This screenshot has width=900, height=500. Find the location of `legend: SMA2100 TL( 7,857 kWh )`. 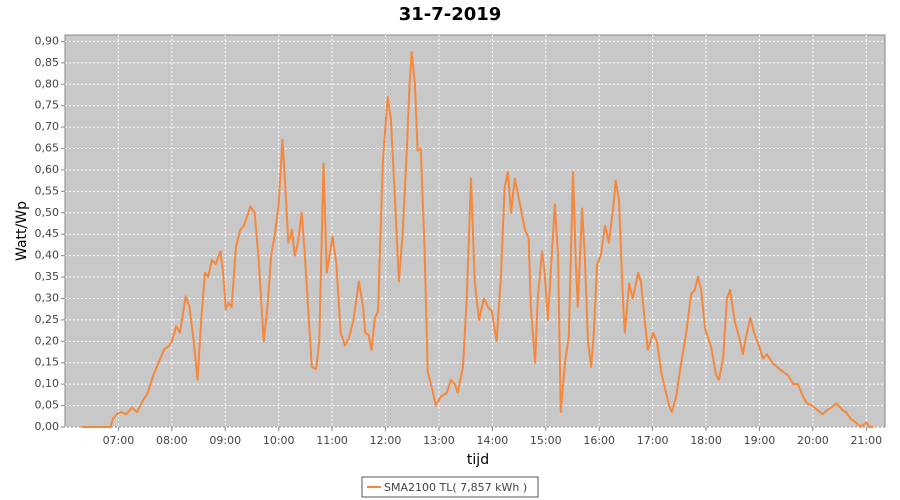

legend: SMA2100 TL( 7,857 kWh ) is located at coordinates (450, 487).